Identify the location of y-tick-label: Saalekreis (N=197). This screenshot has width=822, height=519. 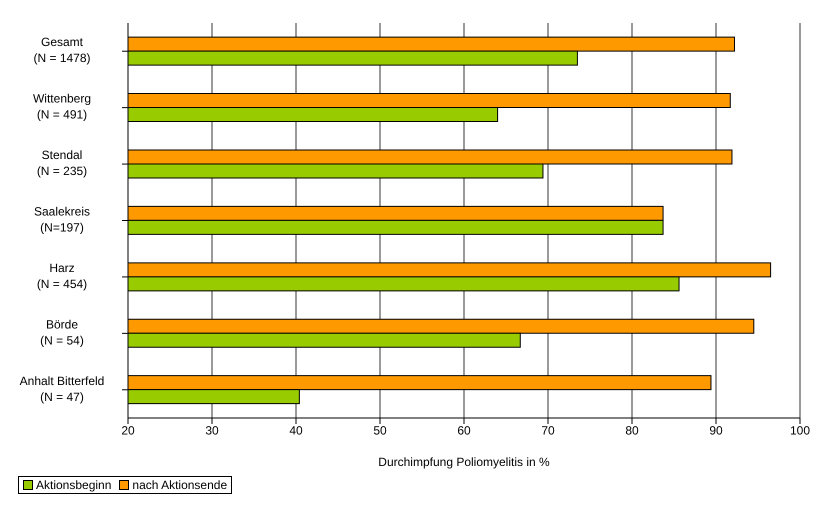
(62, 219).